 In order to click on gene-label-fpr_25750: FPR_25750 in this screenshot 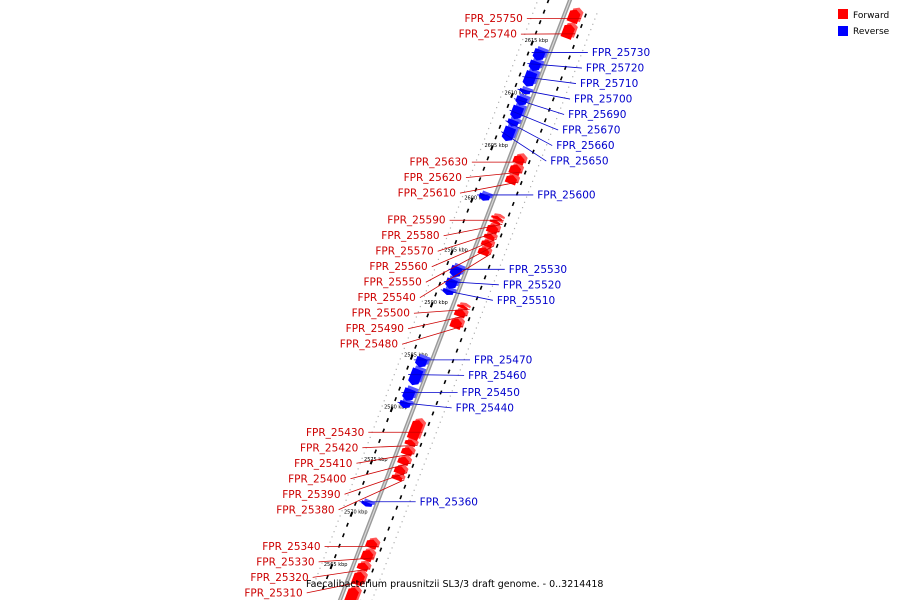, I will do `click(494, 19)`.